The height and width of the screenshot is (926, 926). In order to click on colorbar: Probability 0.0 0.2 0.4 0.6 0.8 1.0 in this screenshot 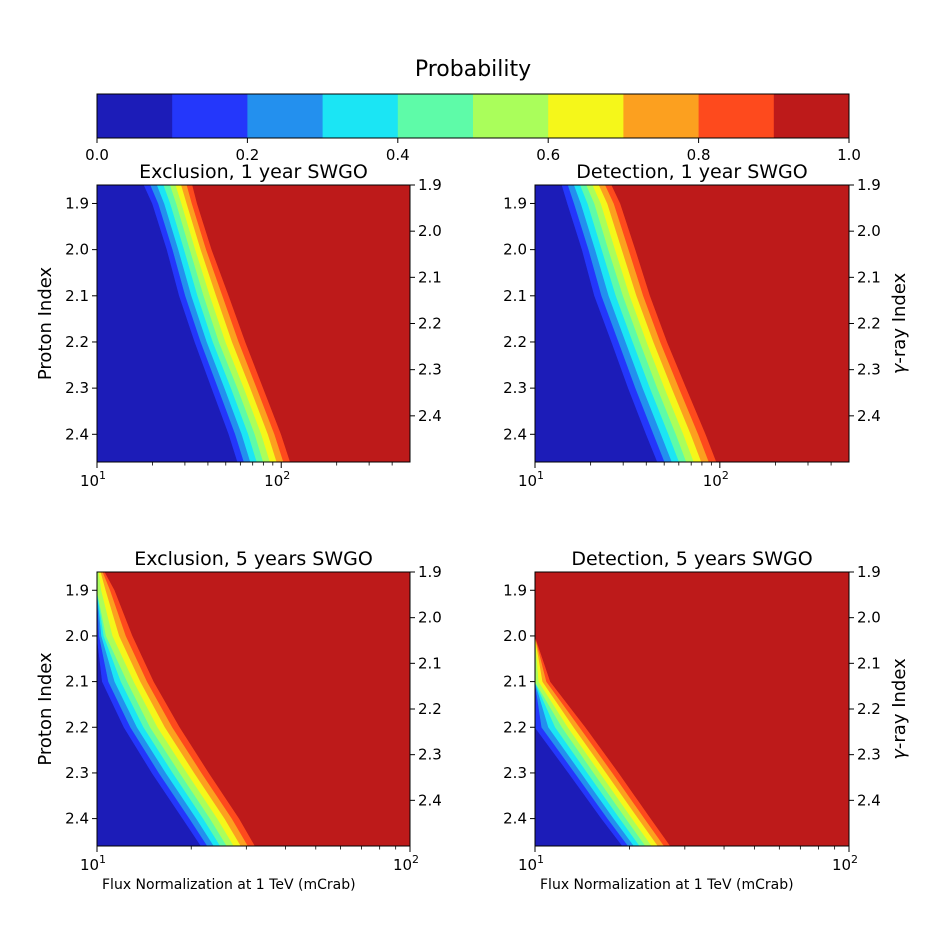, I will do `click(473, 110)`.